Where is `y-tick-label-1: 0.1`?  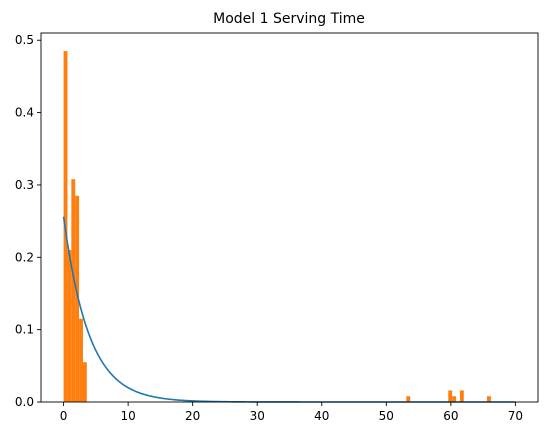 y-tick-label-1: 0.1 is located at coordinates (24, 330).